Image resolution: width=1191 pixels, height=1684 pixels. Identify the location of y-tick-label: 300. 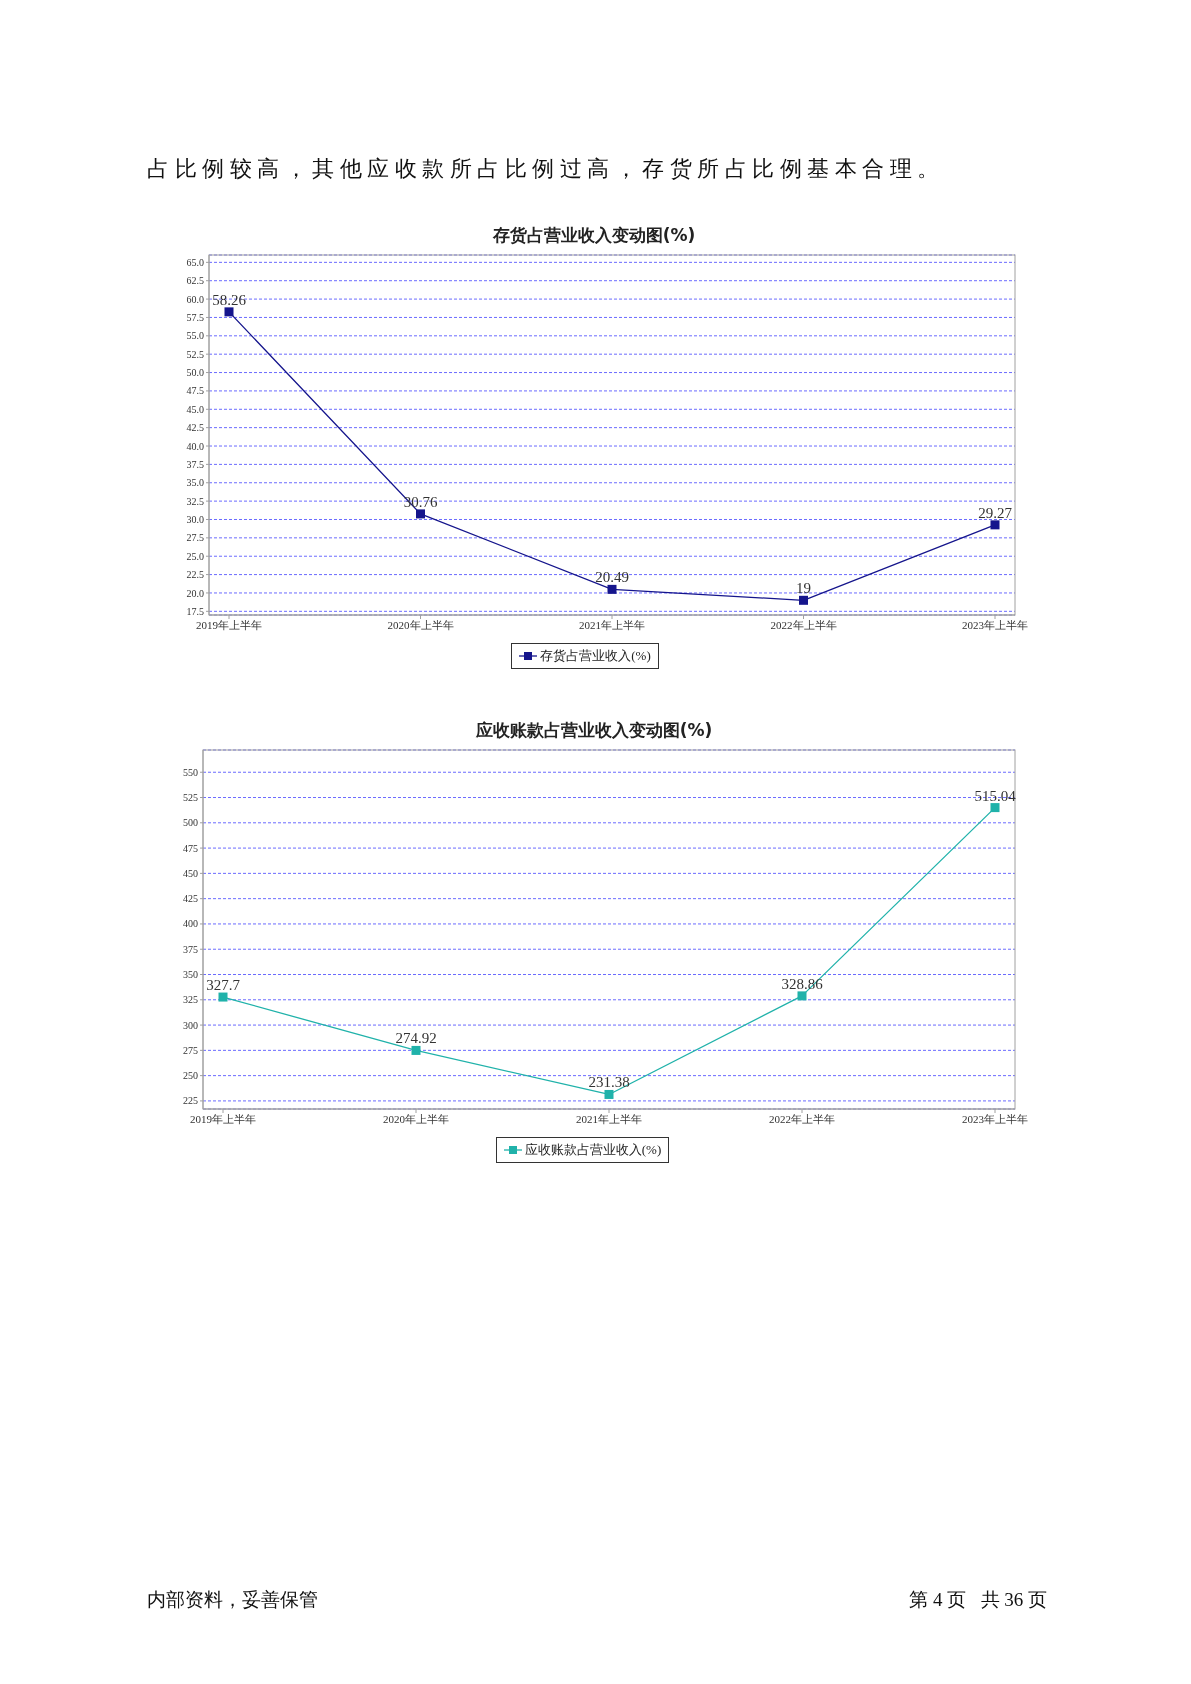
(190, 1025).